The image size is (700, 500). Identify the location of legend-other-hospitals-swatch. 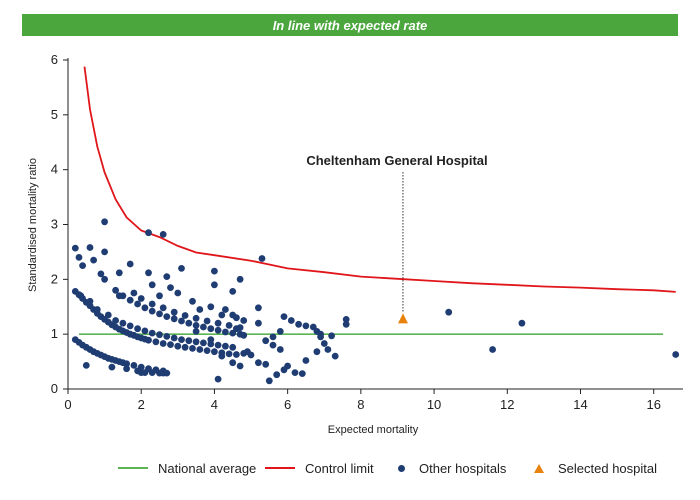
(401, 468).